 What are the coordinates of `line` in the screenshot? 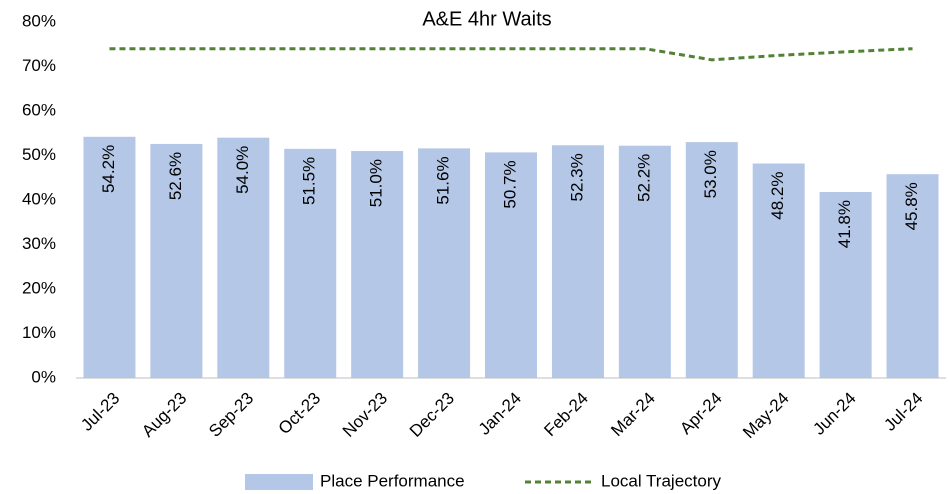 It's located at (511, 54).